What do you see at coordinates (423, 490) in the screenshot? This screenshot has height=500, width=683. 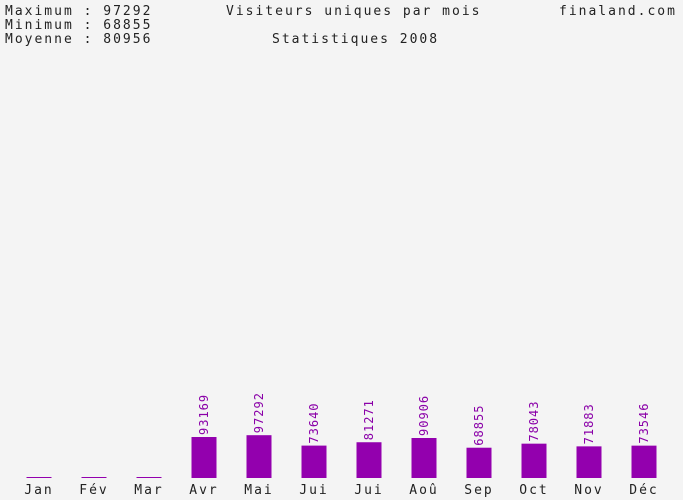 I see `x-tick-label-7: Aoû` at bounding box center [423, 490].